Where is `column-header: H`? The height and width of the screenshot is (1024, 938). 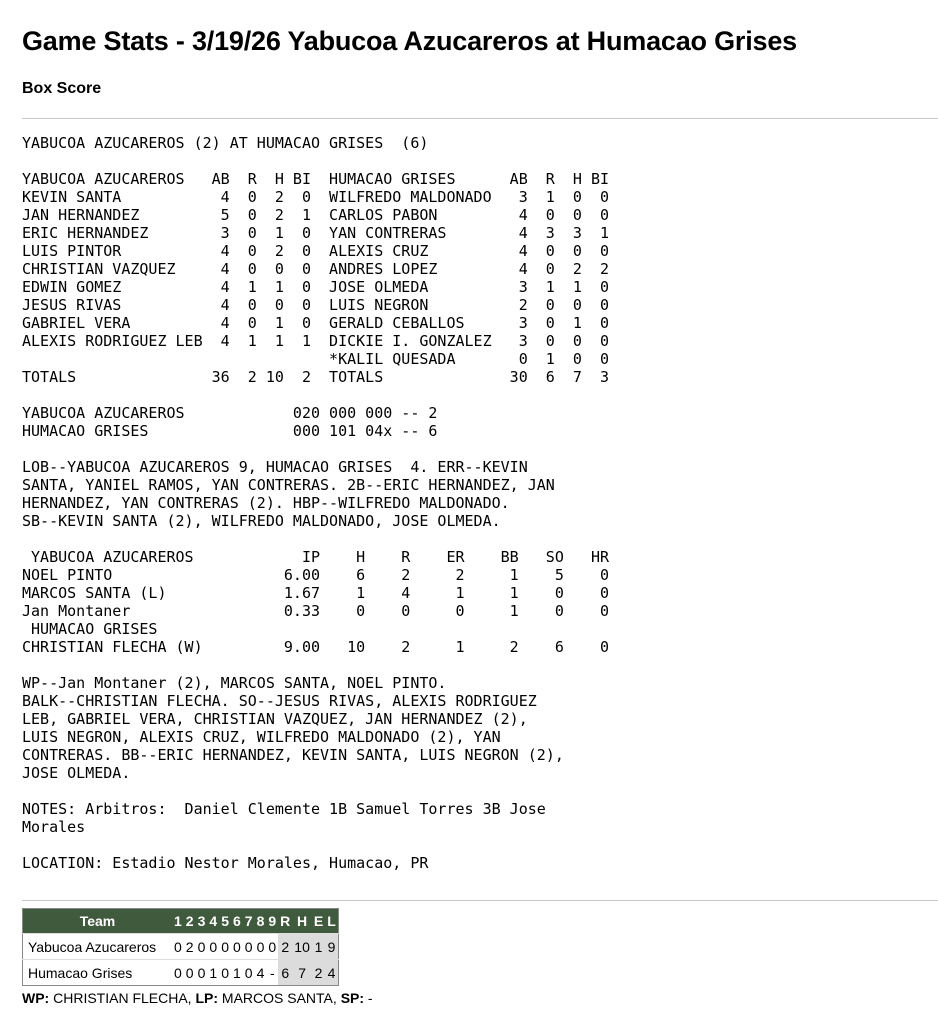 column-header: H is located at coordinates (302, 921).